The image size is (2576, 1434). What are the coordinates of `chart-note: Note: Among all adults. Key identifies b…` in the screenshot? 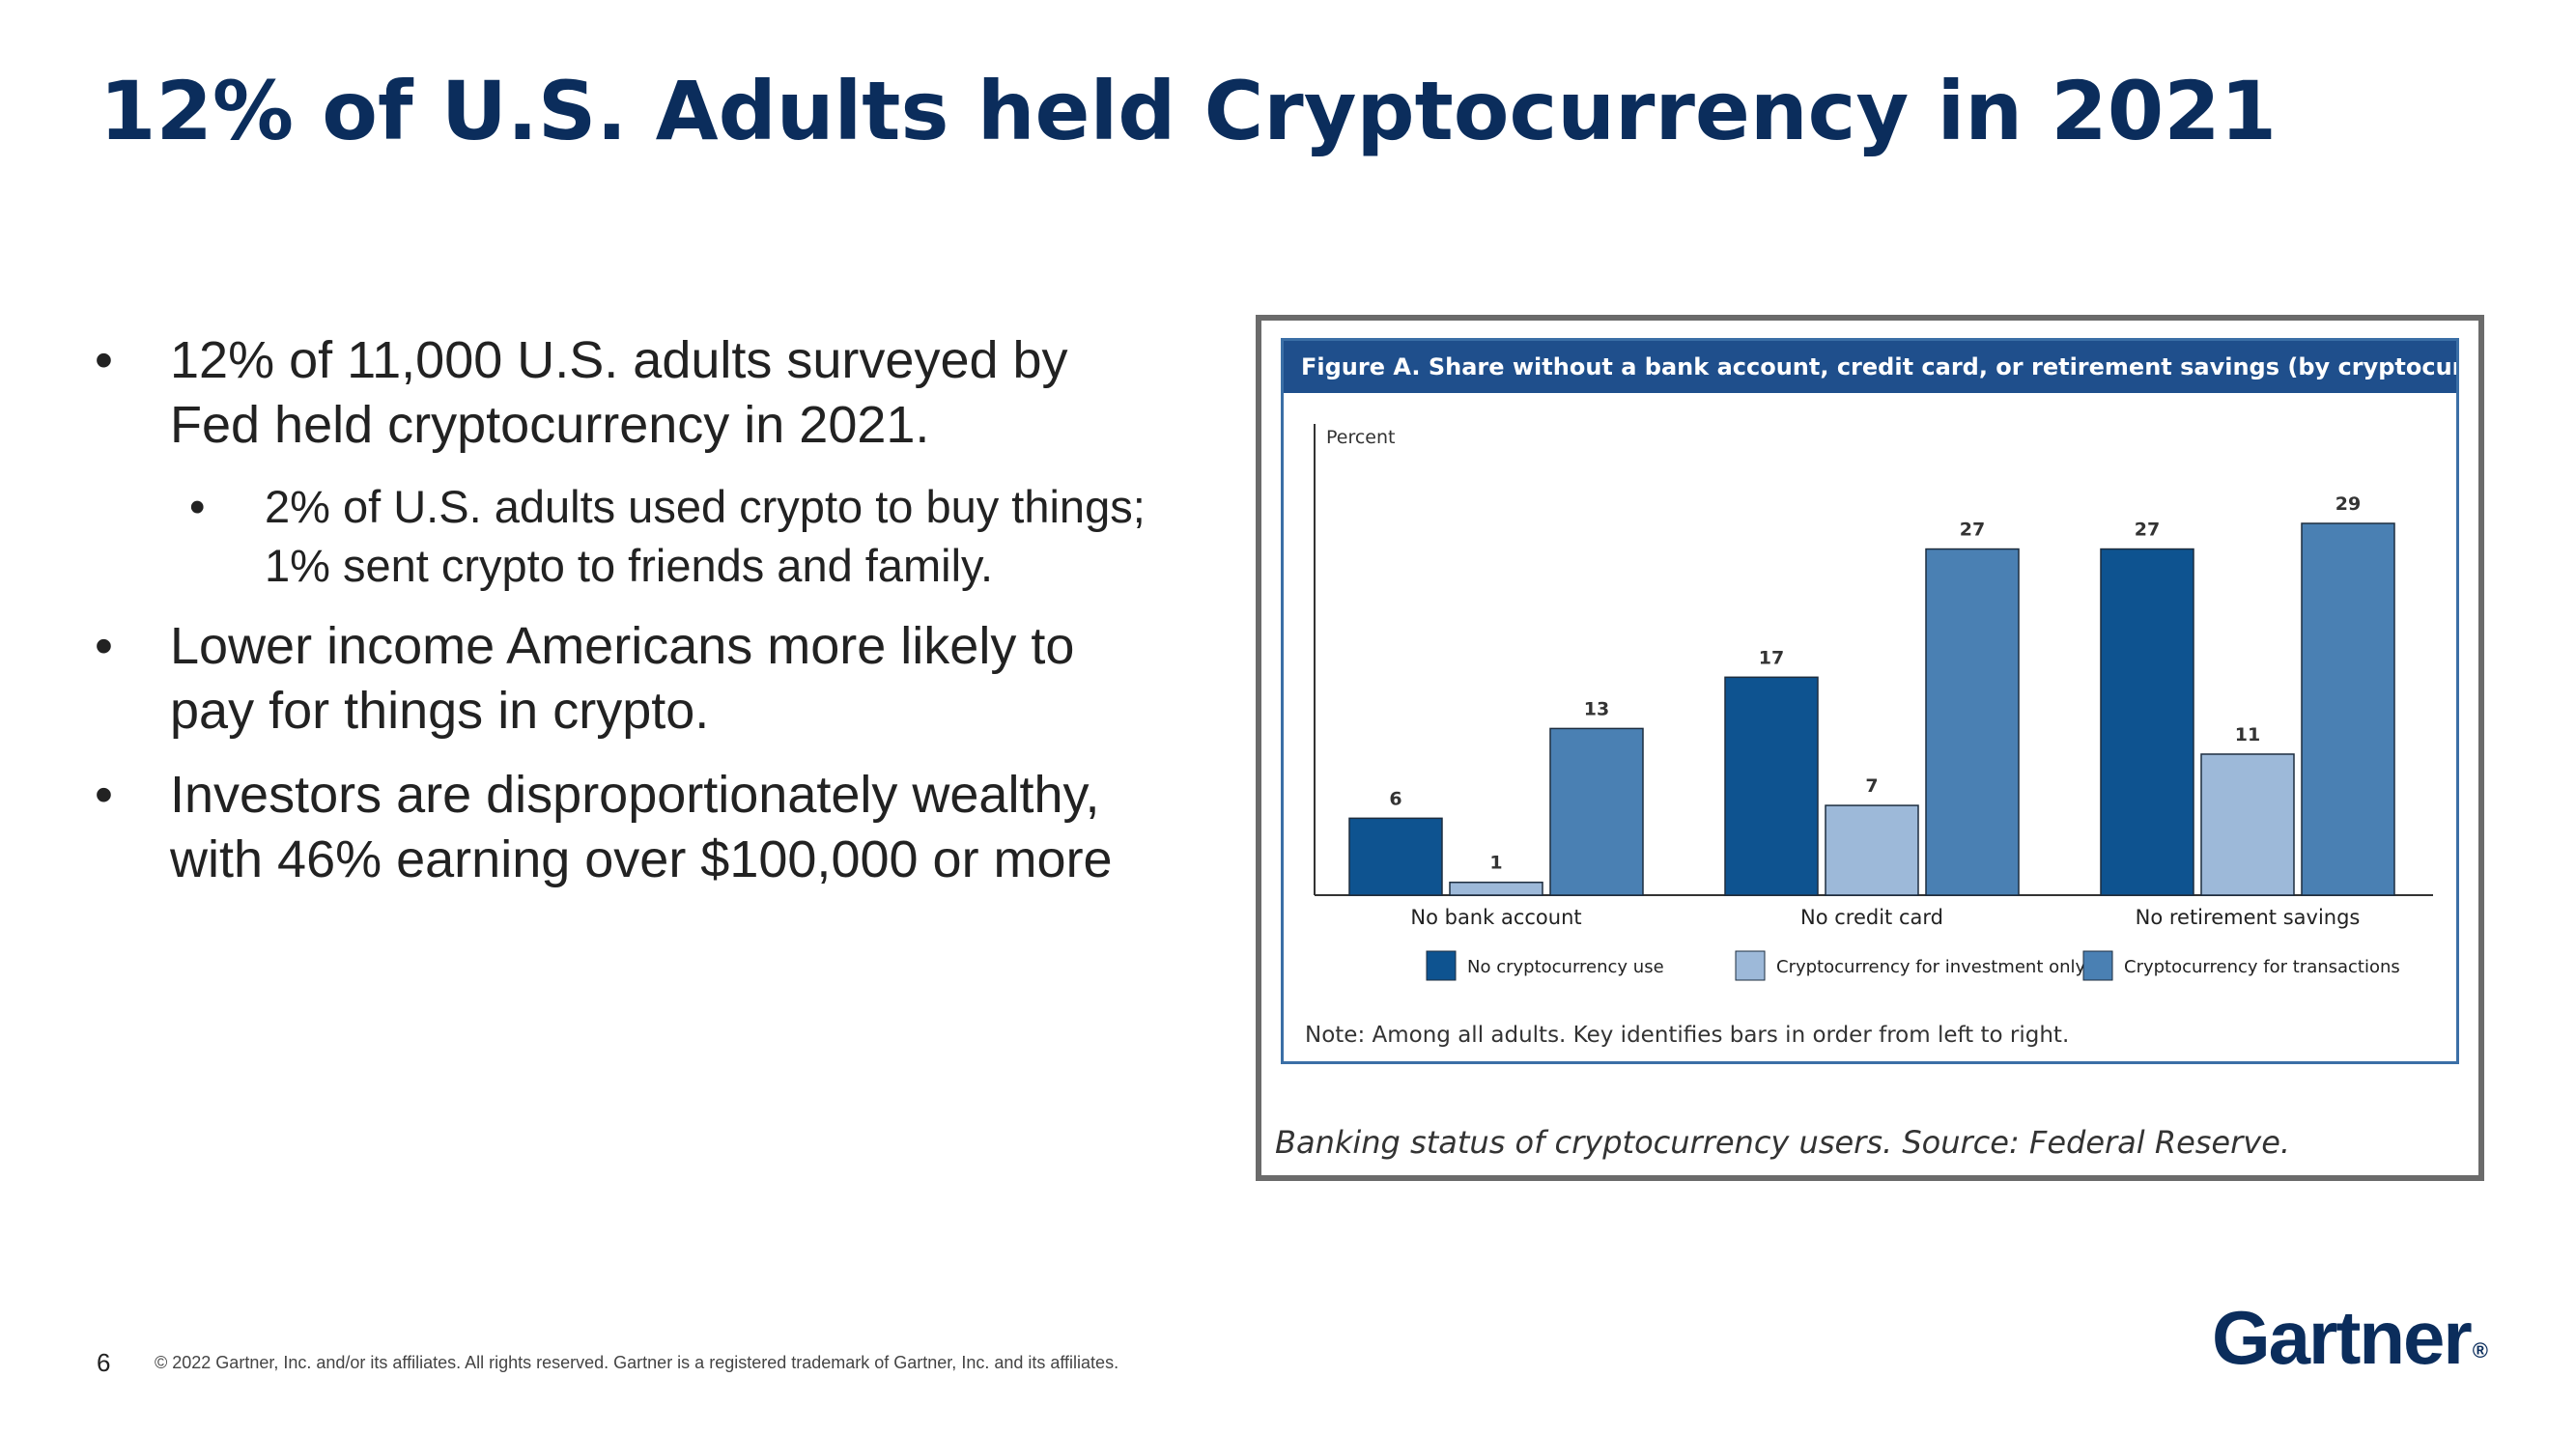 It's located at (1687, 1035).